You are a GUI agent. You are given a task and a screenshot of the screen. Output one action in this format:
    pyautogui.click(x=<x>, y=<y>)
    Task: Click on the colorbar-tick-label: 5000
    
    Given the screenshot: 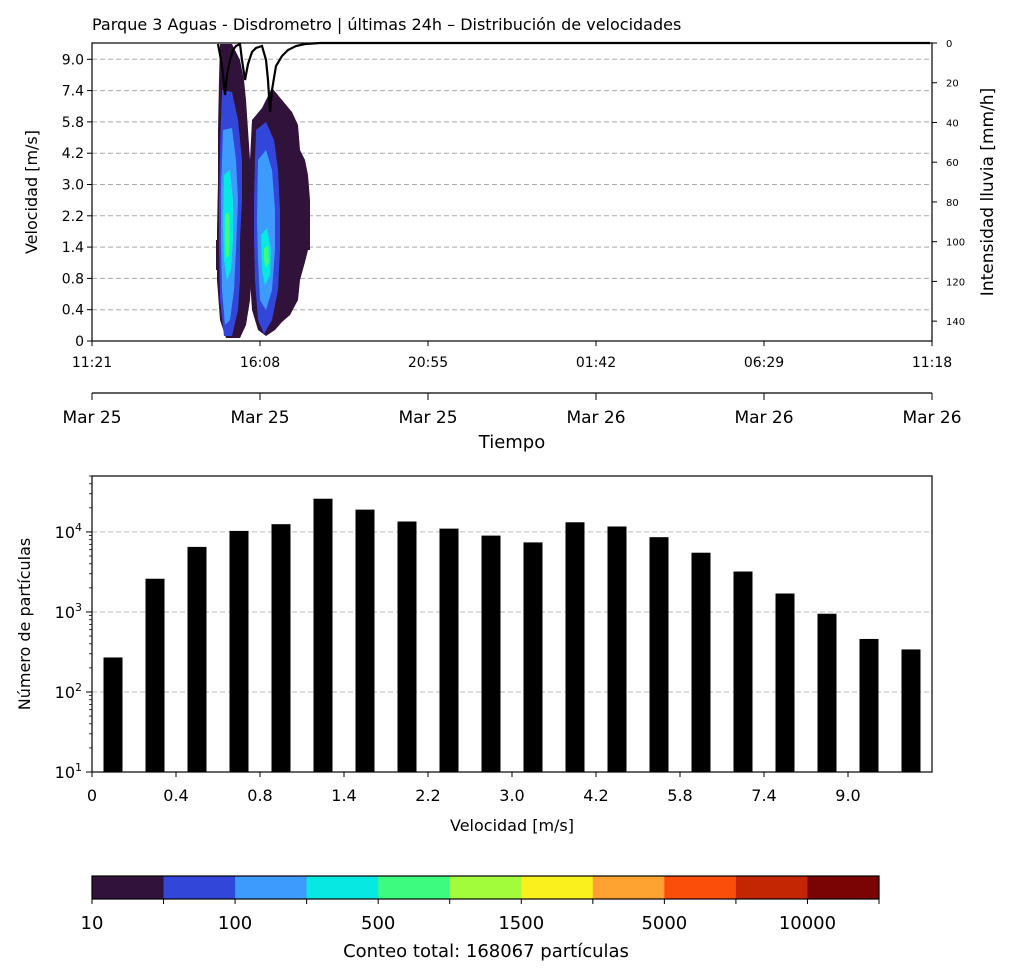 What is the action you would take?
    pyautogui.click(x=664, y=923)
    